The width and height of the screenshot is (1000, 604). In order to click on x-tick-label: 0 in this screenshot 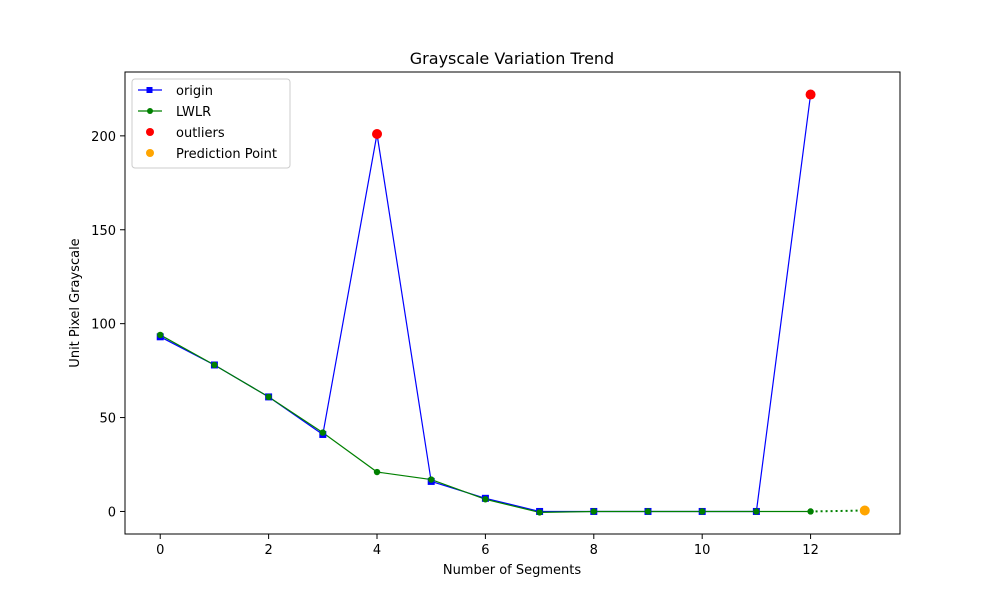, I will do `click(160, 550)`.